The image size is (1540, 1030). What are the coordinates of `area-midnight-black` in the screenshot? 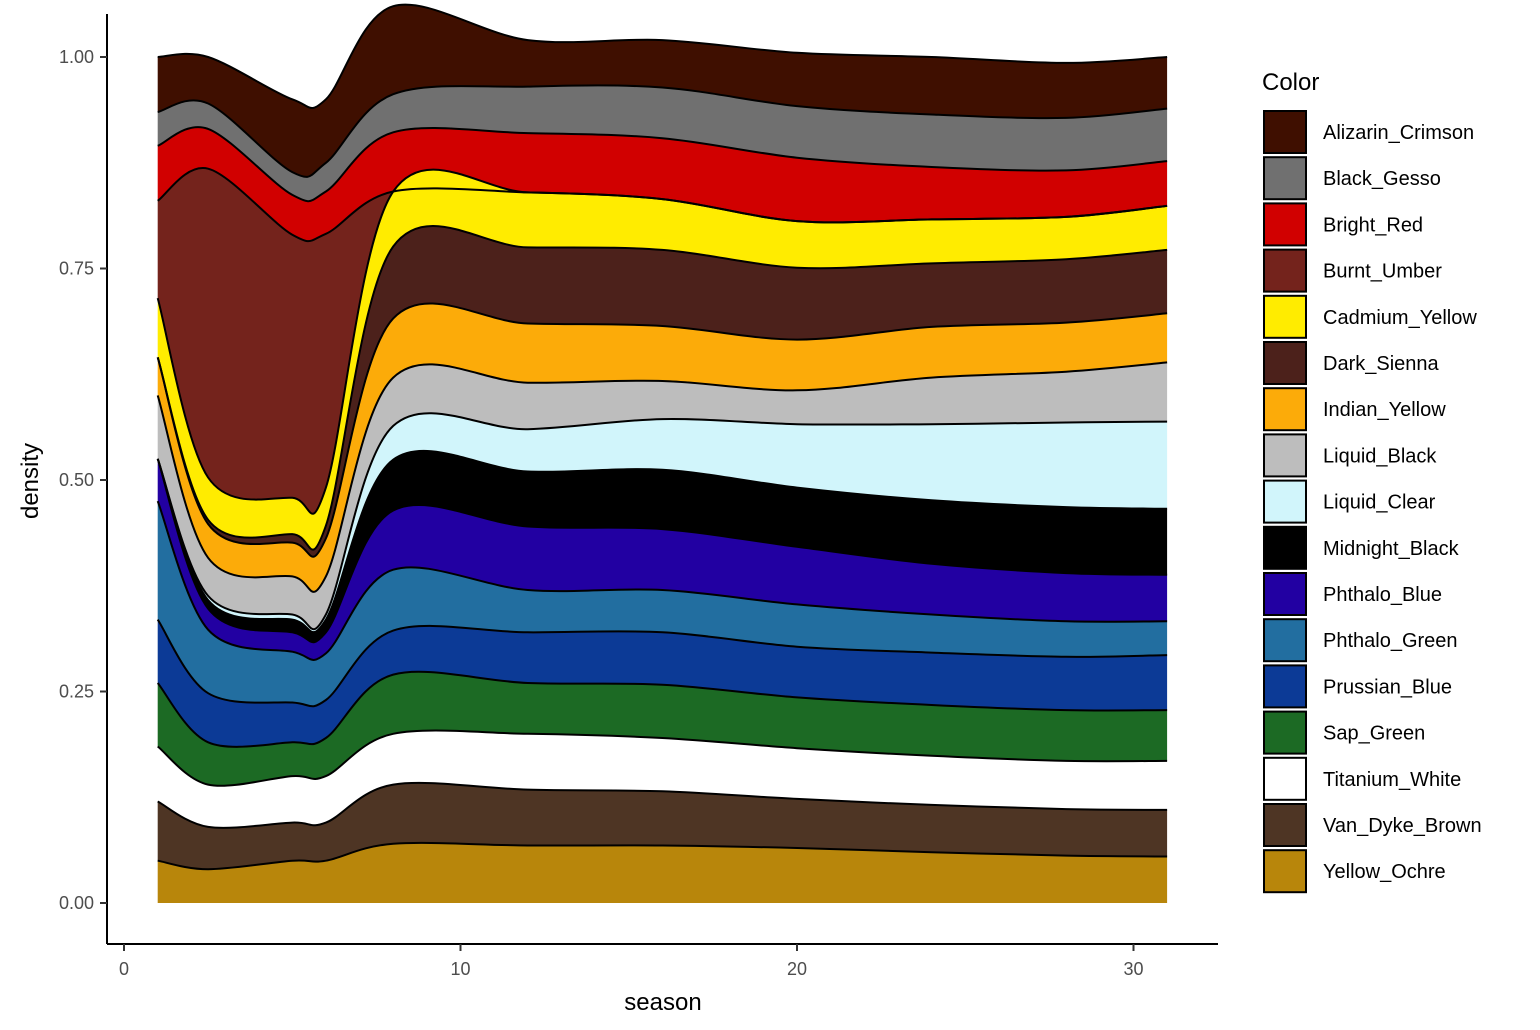 It's located at (662, 546).